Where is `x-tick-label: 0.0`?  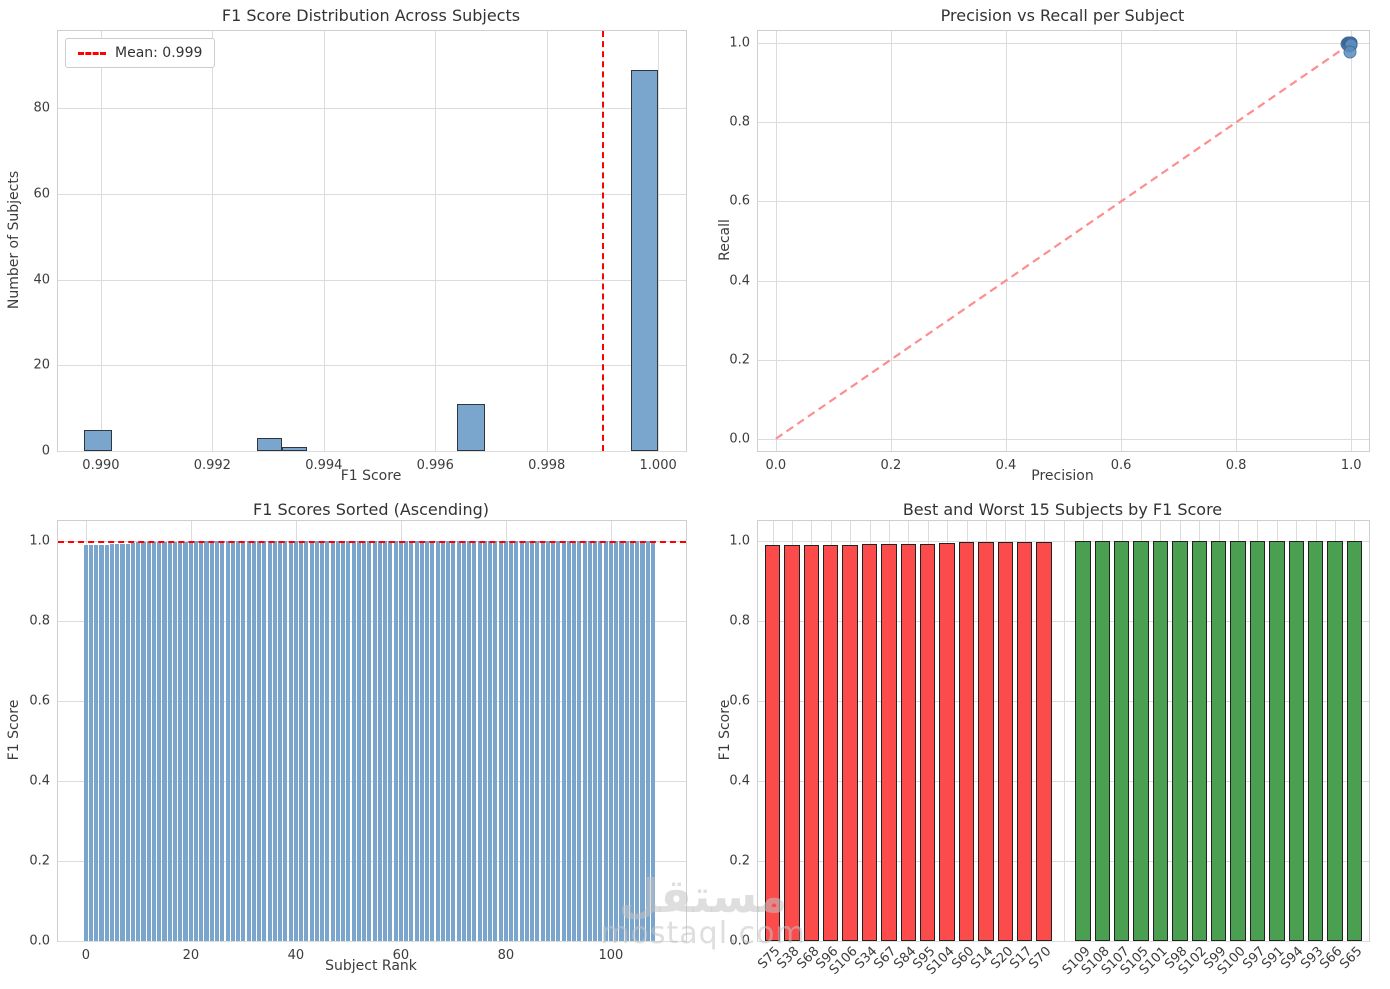
x-tick-label: 0.0 is located at coordinates (776, 465).